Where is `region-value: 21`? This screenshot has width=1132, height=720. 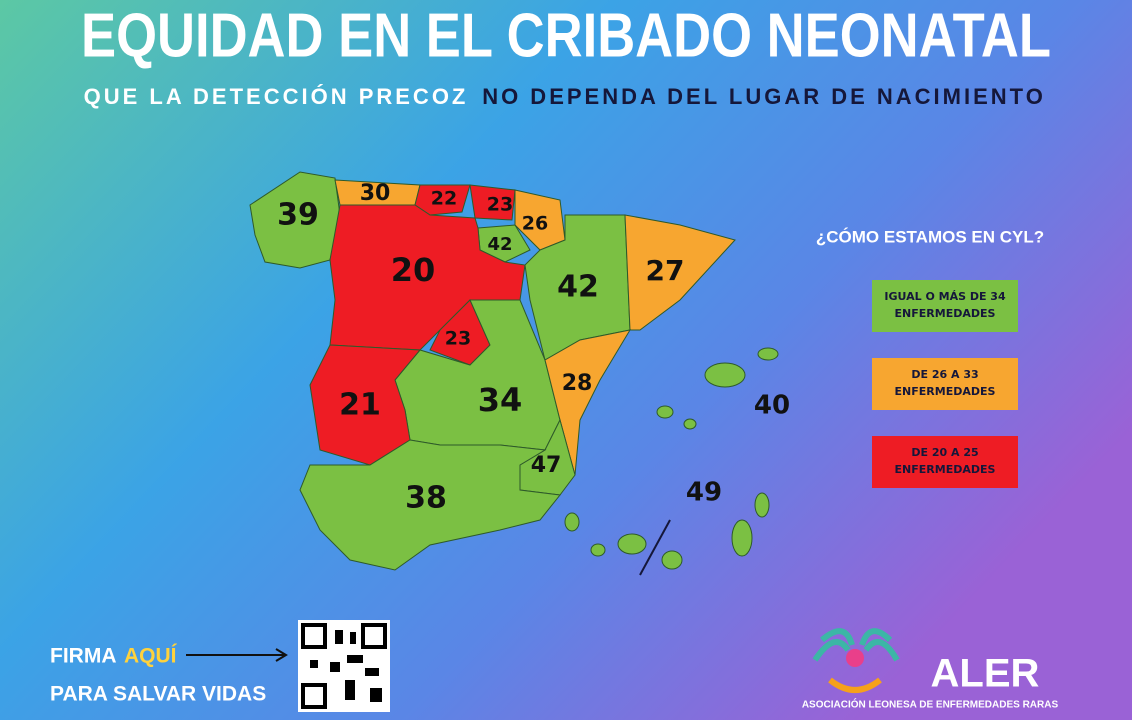
region-value: 21 is located at coordinates (360, 405).